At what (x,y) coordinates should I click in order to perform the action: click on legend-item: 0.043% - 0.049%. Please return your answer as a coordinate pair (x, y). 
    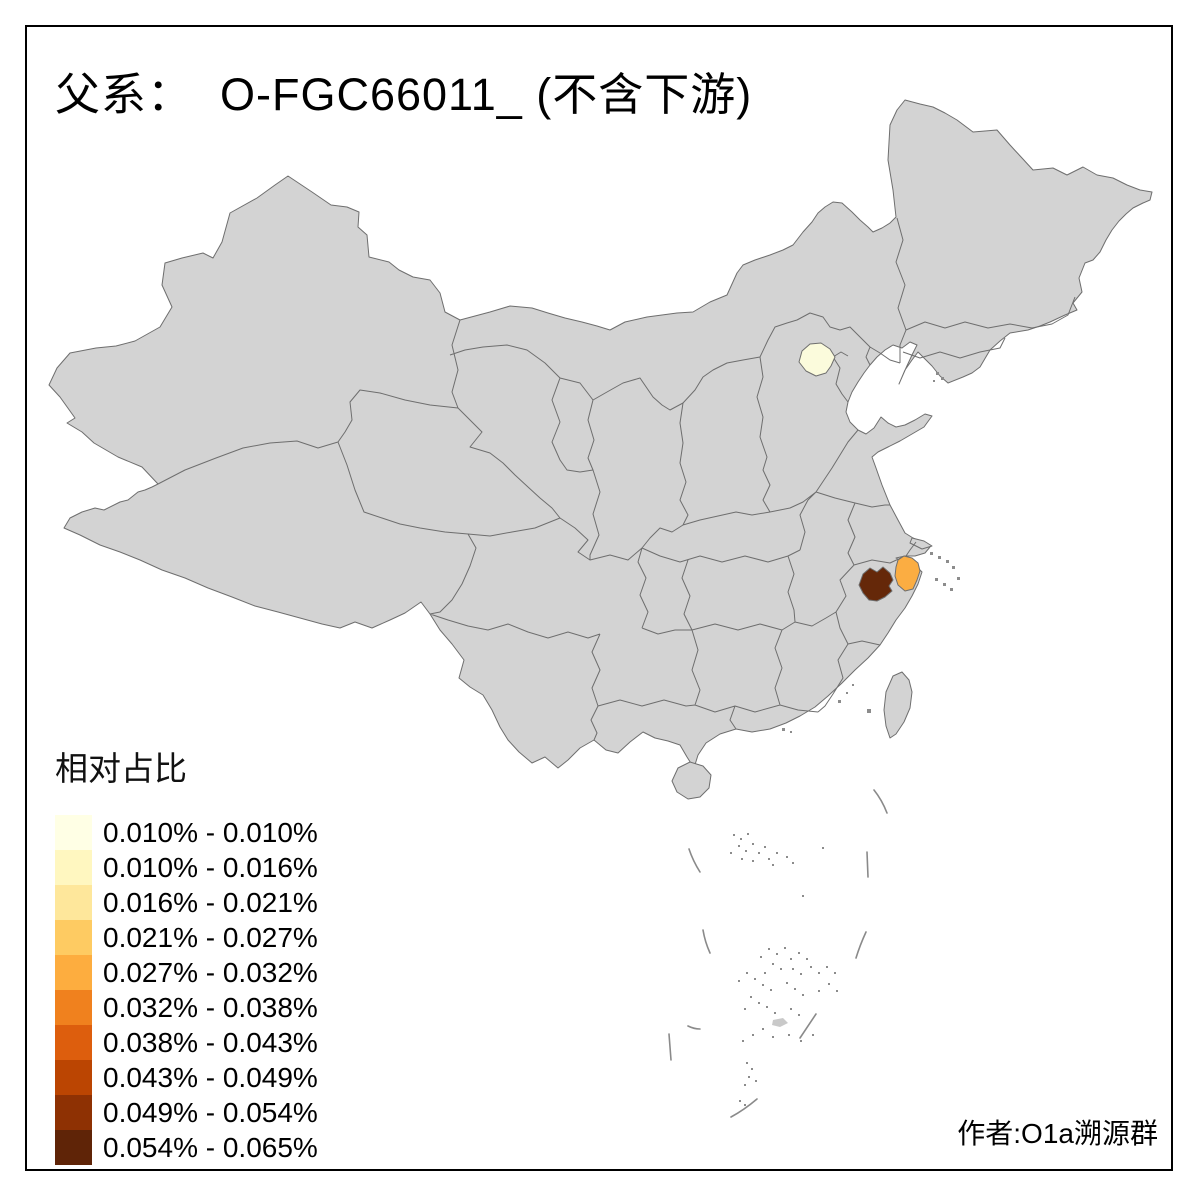
    Looking at the image, I should click on (186, 1077).